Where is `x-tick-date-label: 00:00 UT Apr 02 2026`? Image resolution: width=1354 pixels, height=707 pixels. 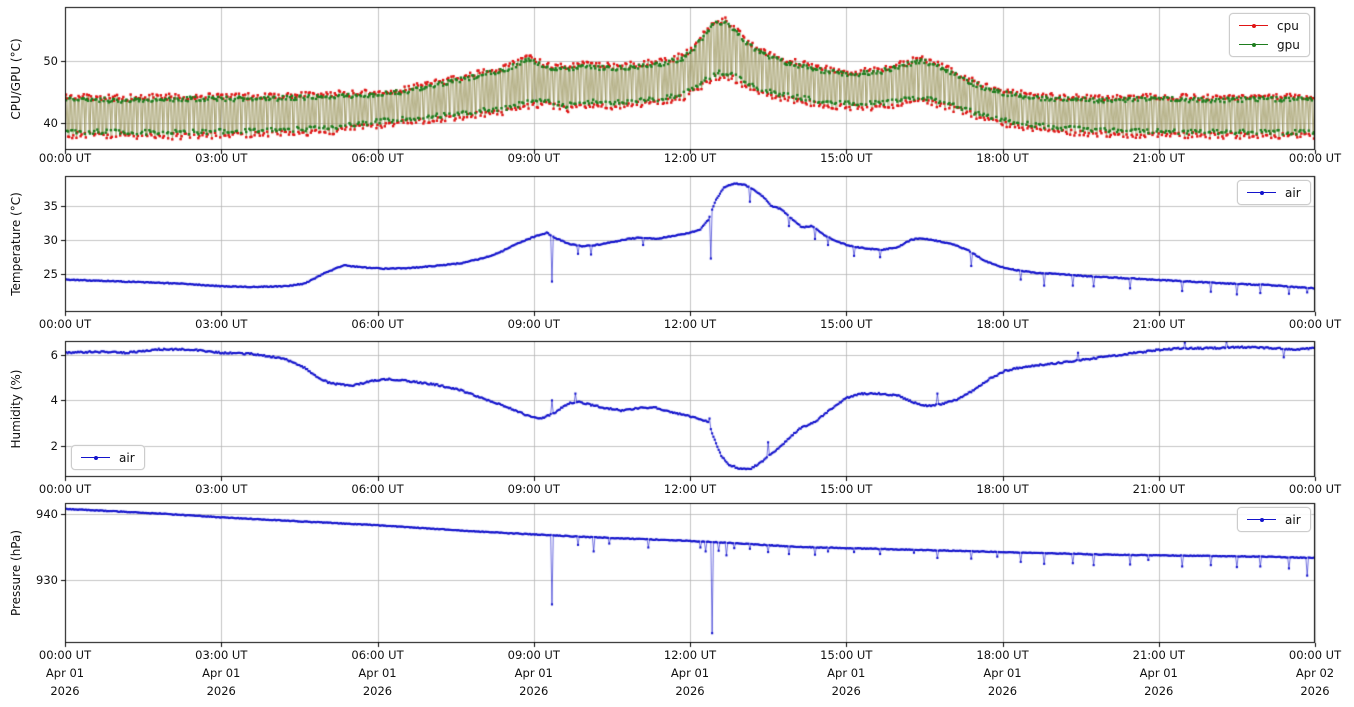 x-tick-date-label: 00:00 UT Apr 02 2026 is located at coordinates (1315, 673).